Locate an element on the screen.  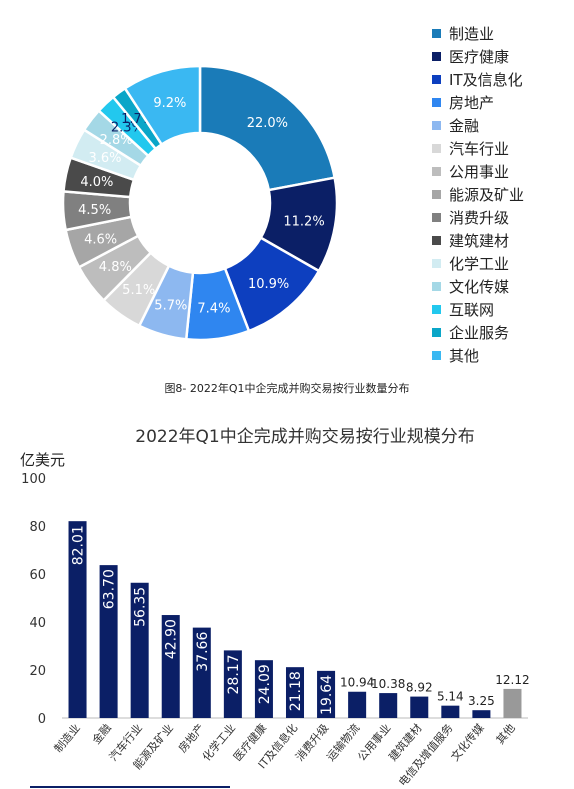
x-category-label: 房地产 is located at coordinates (191, 738).